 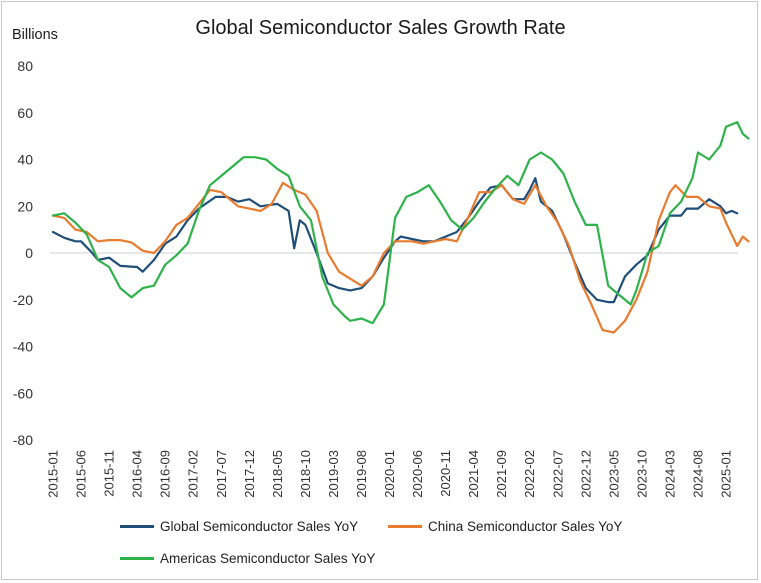 I want to click on y-tick-label: 60, so click(x=25, y=113).